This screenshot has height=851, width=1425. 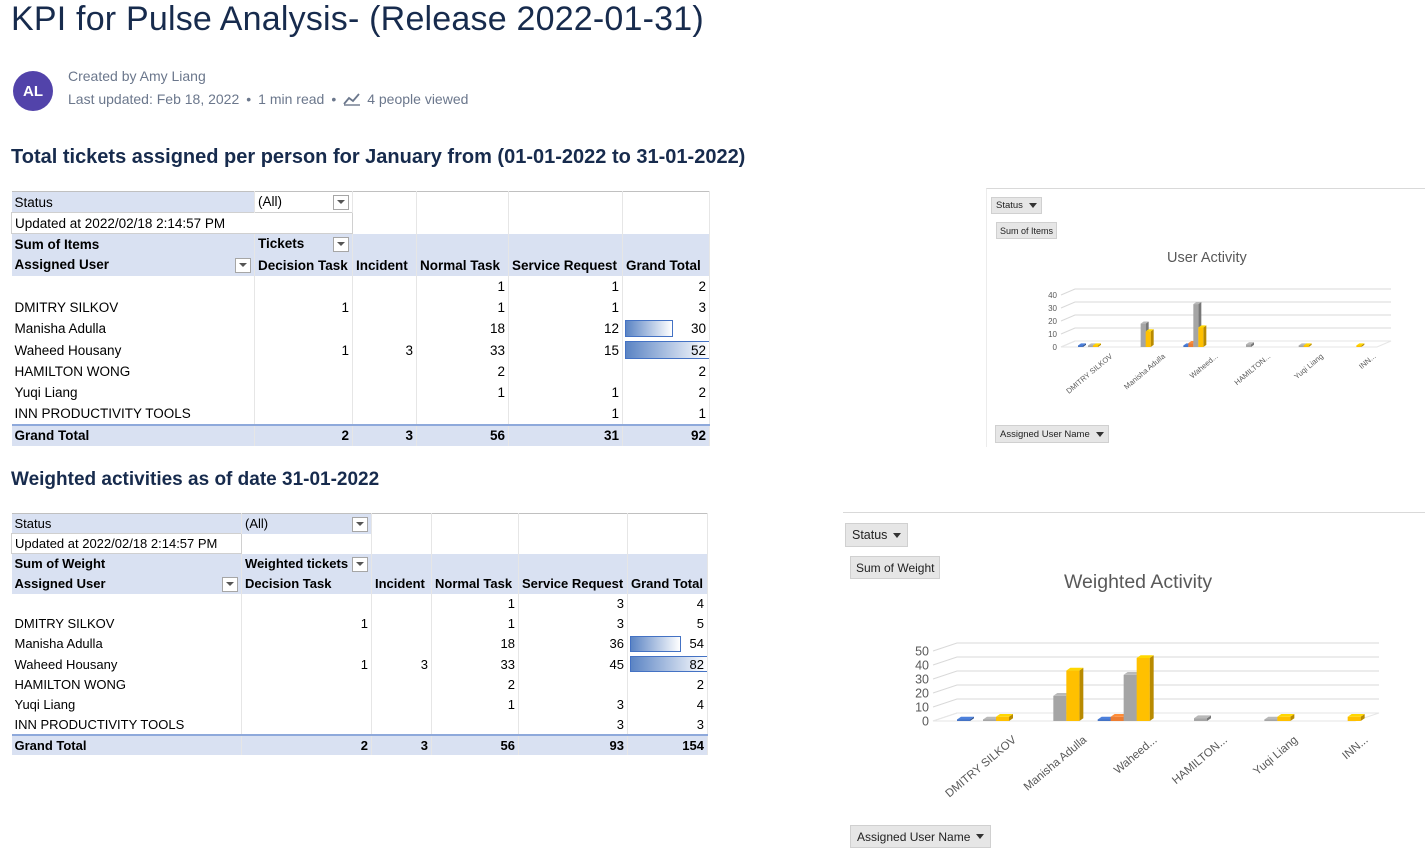 I want to click on table-row: Yuqi Liang 1 1 2, so click(x=360, y=392).